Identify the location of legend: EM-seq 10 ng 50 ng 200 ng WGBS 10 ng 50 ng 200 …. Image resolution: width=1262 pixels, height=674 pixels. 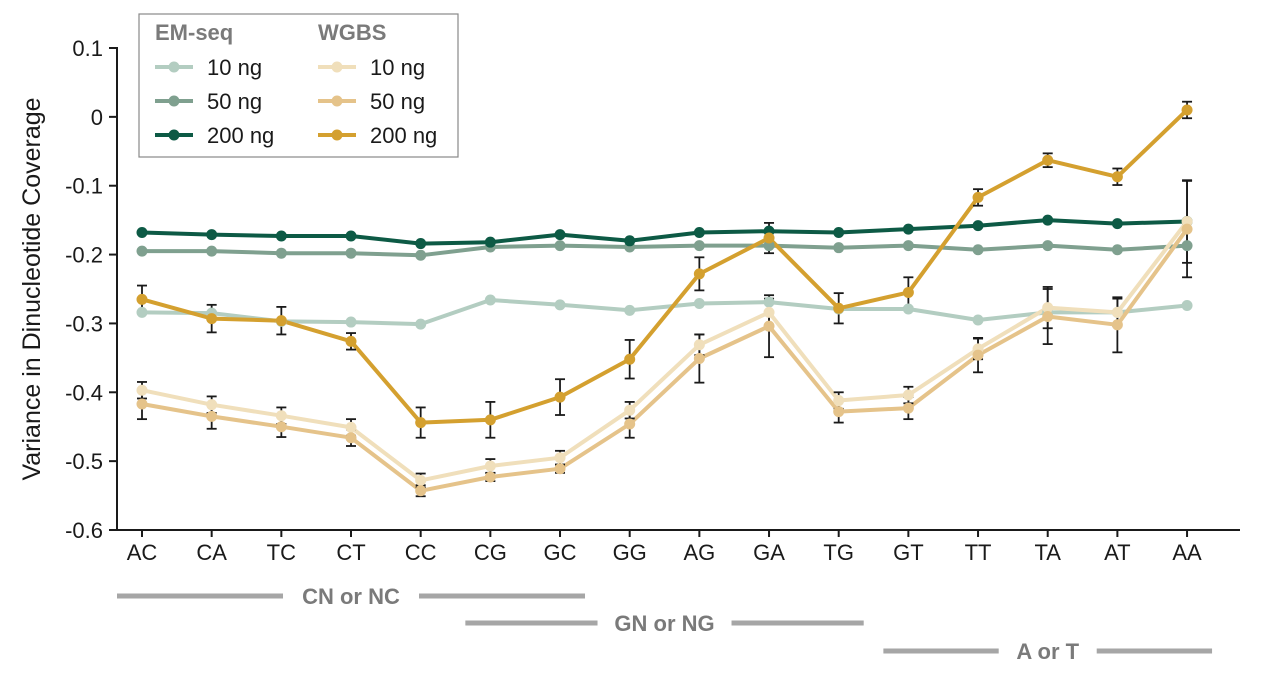
(298, 85).